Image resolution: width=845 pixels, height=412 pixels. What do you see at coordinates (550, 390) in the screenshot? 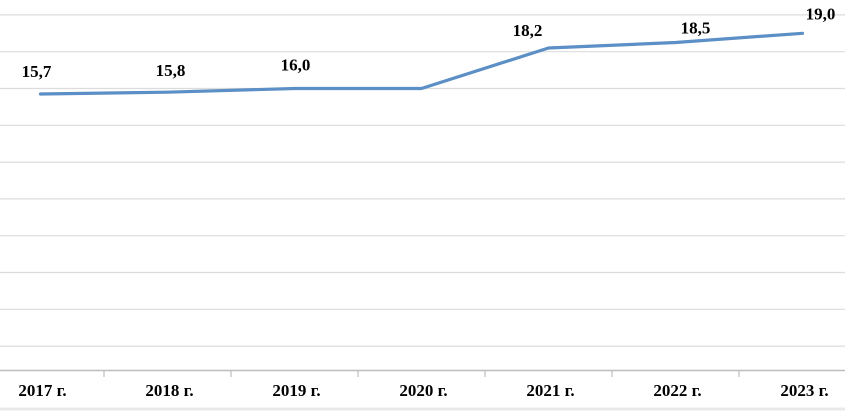
I see `x-axis-category-label: 2021 г.` at bounding box center [550, 390].